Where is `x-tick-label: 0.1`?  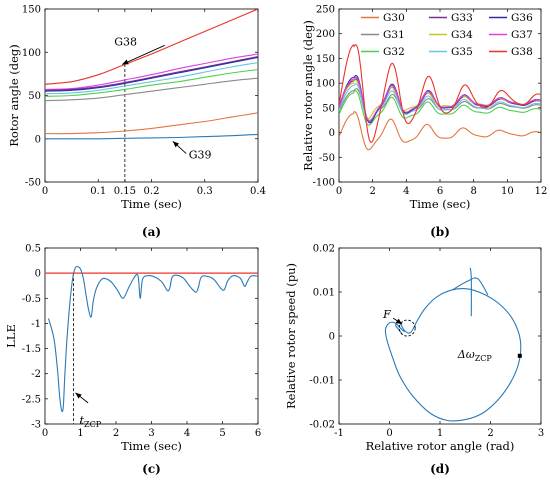
x-tick-label: 0.1 is located at coordinates (98, 191).